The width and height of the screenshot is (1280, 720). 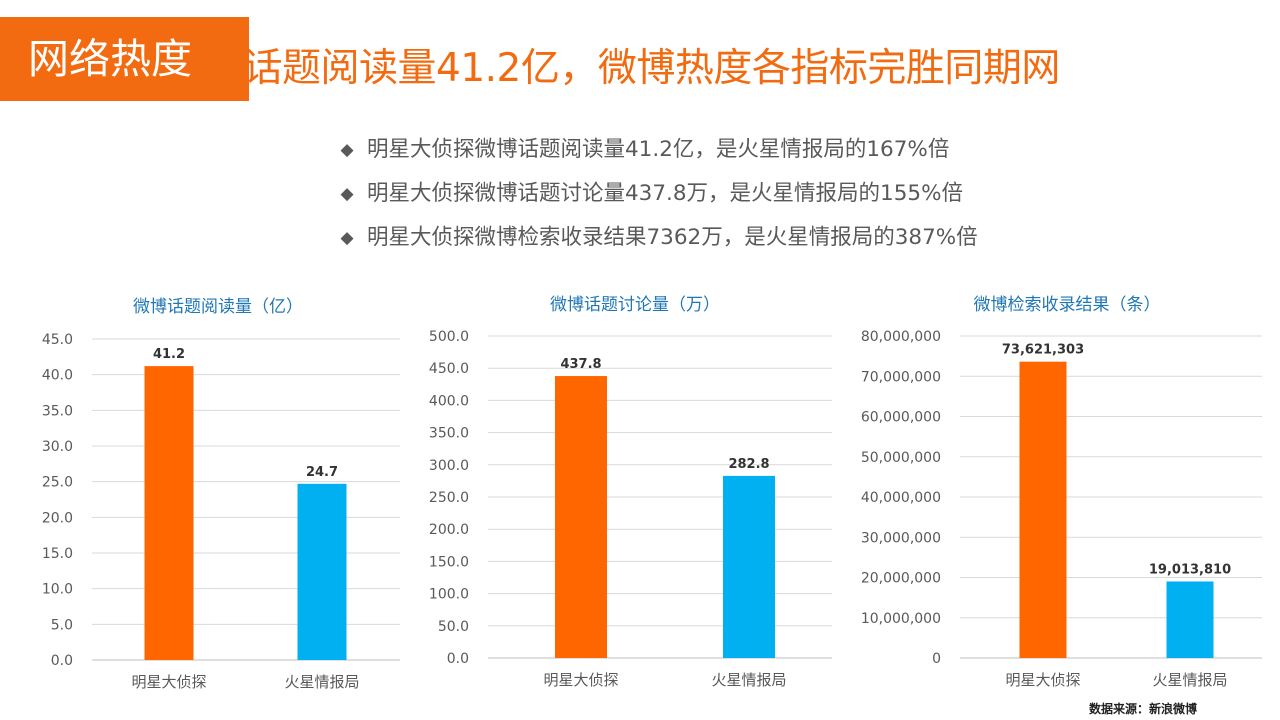 I want to click on data-label: 24.7, so click(x=322, y=472).